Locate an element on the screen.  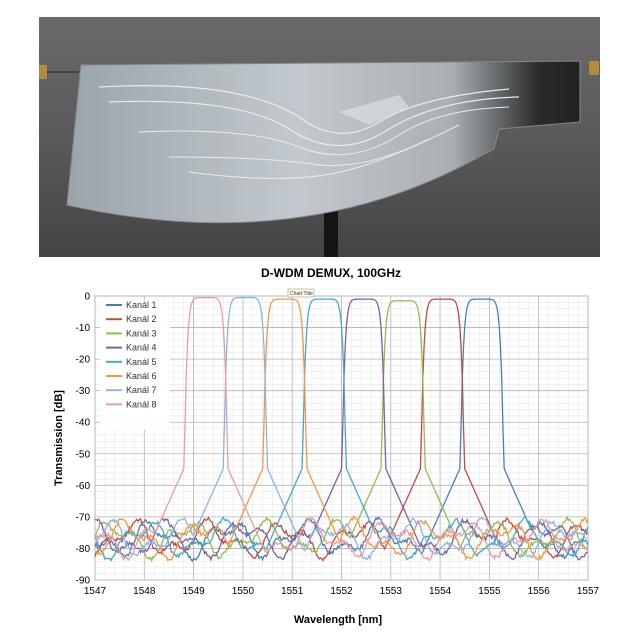
y-axis-ticks: 0 -10 -20 -30 -40 -50 -60 -70 -80 -90 is located at coordinates (83, 439).